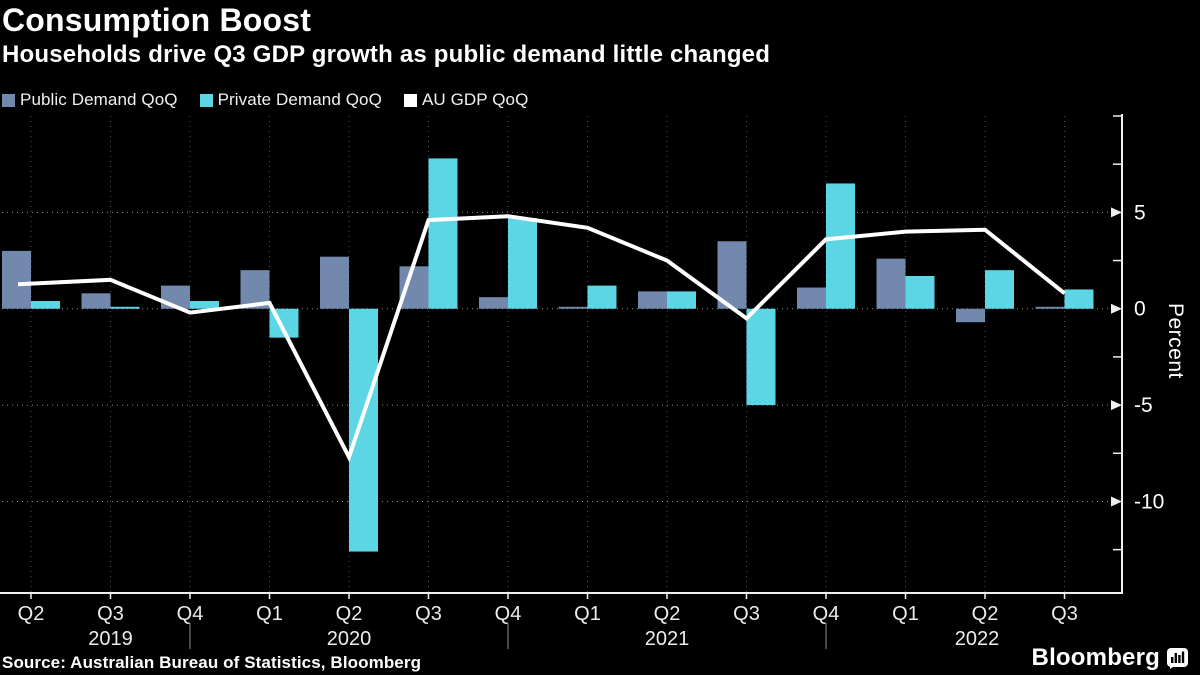 The width and height of the screenshot is (1200, 675). What do you see at coordinates (667, 639) in the screenshot?
I see `year-label: 2021` at bounding box center [667, 639].